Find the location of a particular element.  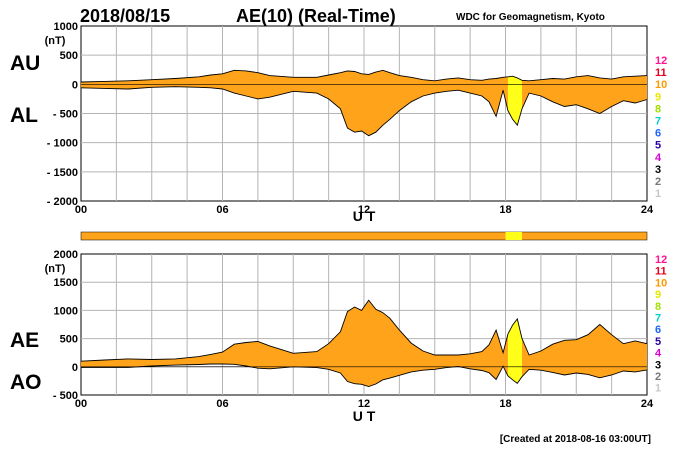

ae-ao-legend-item: 3 is located at coordinates (658, 365).